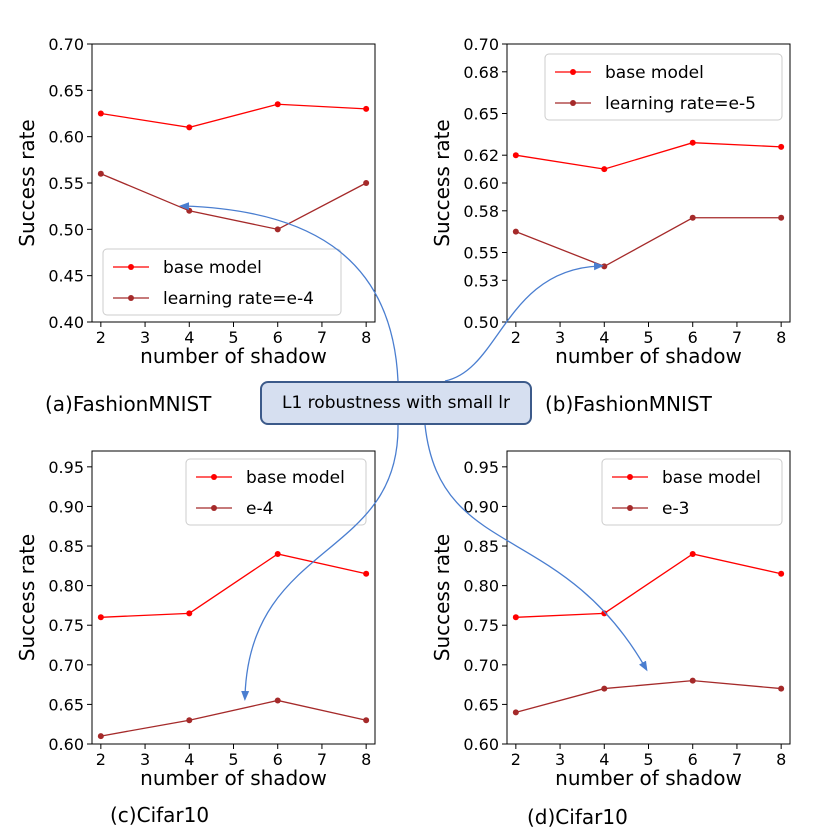  What do you see at coordinates (160, 815) in the screenshot?
I see `caption-c: (c)Cifar10` at bounding box center [160, 815].